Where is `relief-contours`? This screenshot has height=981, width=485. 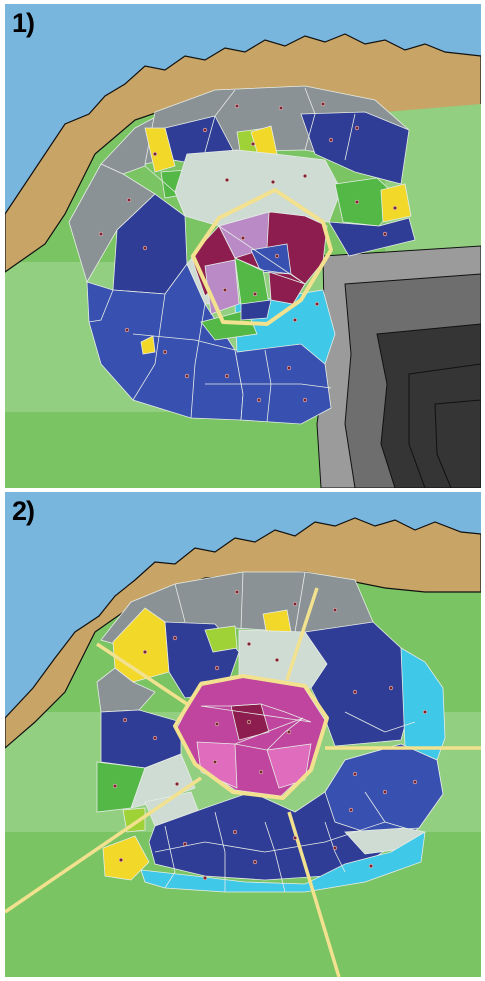 relief-contours is located at coordinates (398, 366).